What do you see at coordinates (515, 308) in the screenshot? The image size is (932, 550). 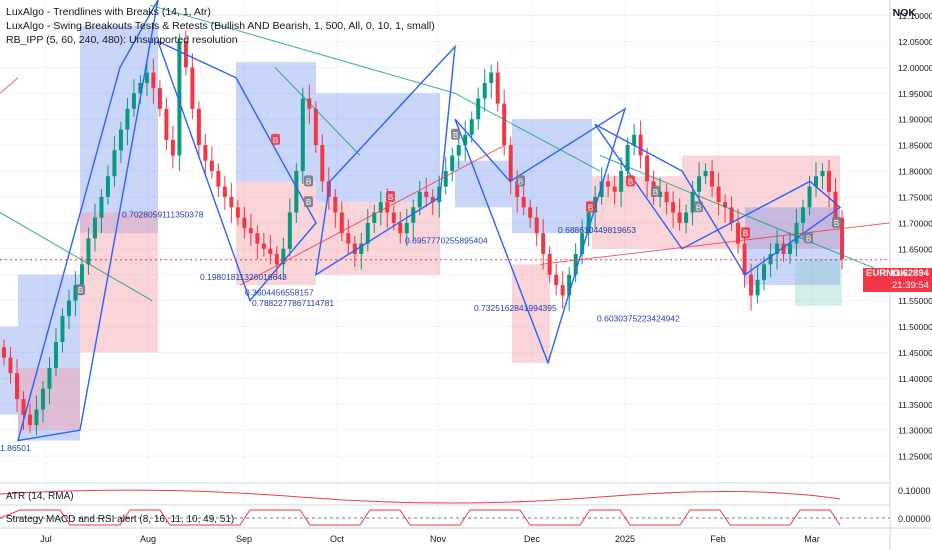 I see `trend-annotation: 0.7325162841994395` at bounding box center [515, 308].